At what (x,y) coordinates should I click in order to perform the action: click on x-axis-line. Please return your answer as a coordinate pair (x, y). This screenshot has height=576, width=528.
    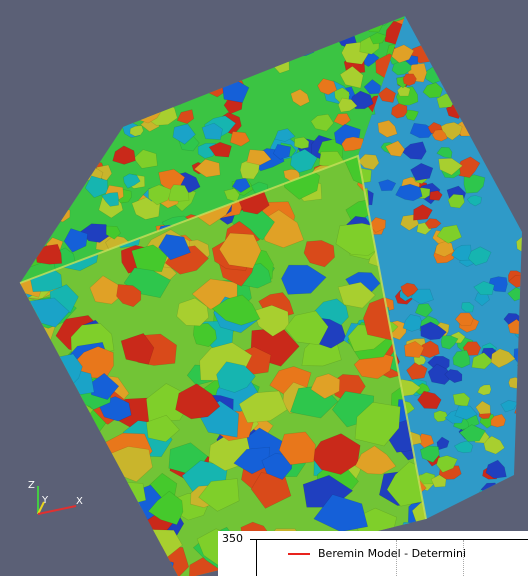
    Looking at the image, I should click on (57, 510).